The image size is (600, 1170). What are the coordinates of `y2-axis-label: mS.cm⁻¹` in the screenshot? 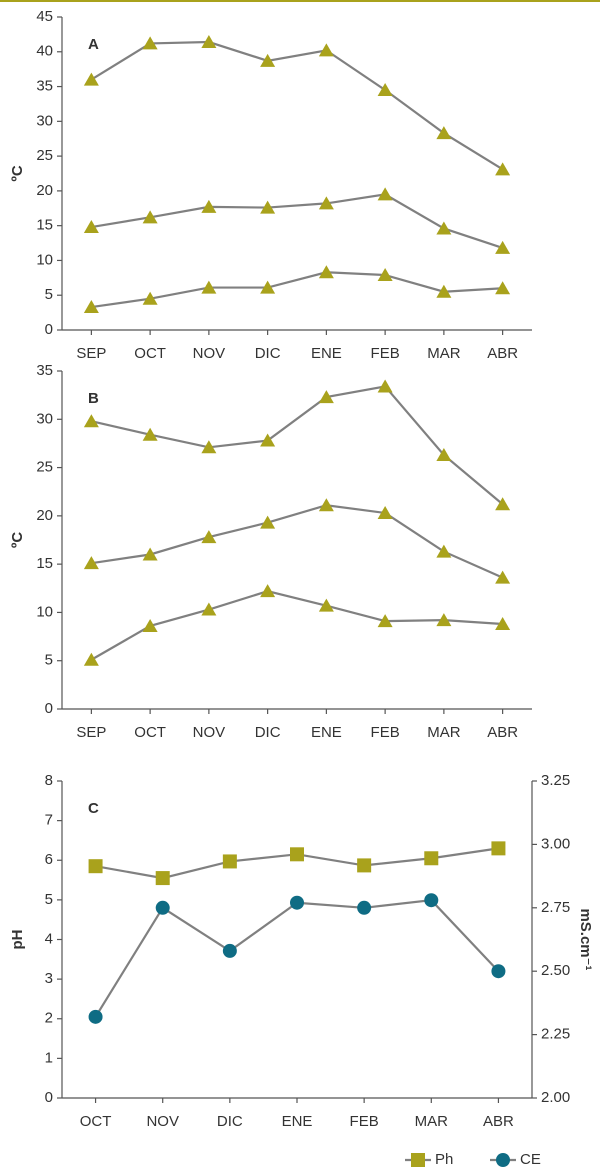 It's located at (585, 939).